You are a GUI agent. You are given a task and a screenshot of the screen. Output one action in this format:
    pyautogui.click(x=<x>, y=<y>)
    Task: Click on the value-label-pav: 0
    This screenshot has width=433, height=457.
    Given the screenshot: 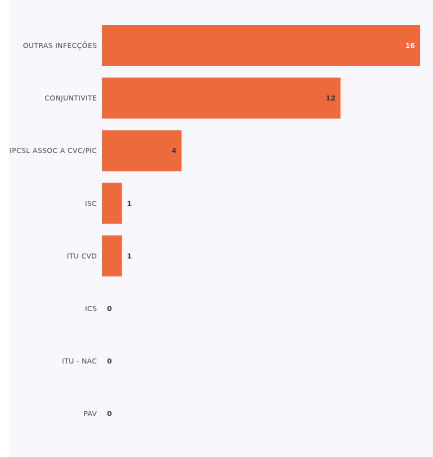 What is the action you would take?
    pyautogui.click(x=109, y=414)
    